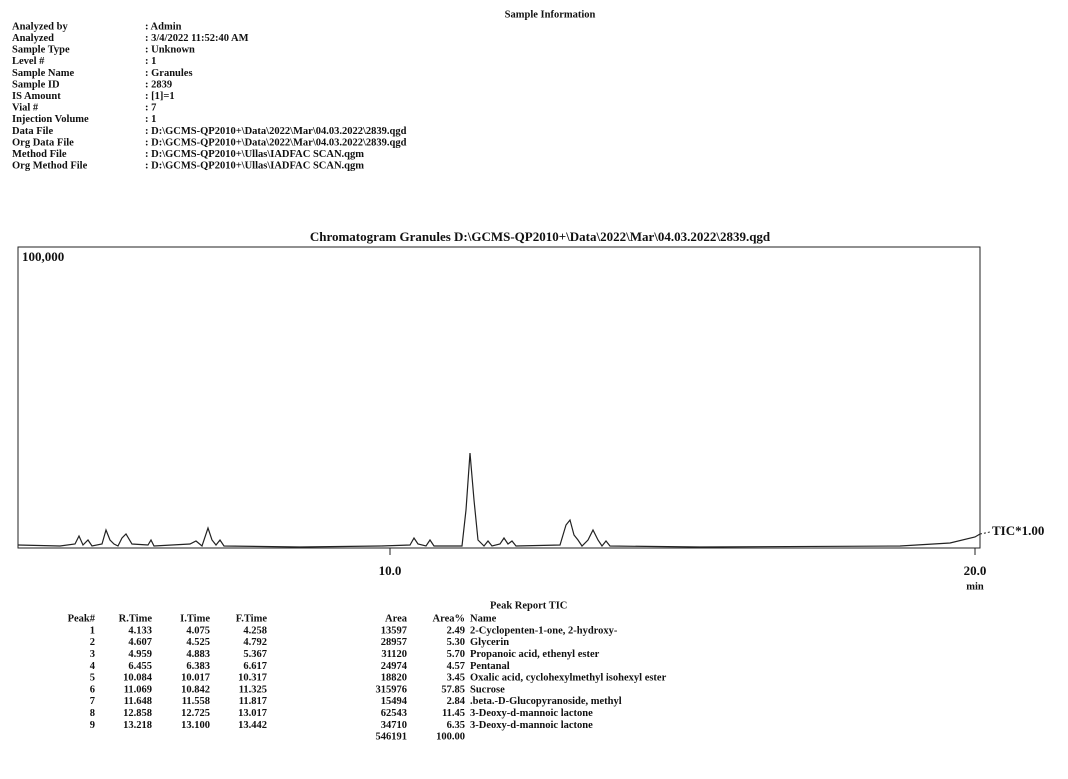 Image resolution: width=1068 pixels, height=779 pixels. What do you see at coordinates (137, 713) in the screenshot?
I see `table-cell: 12.858` at bounding box center [137, 713].